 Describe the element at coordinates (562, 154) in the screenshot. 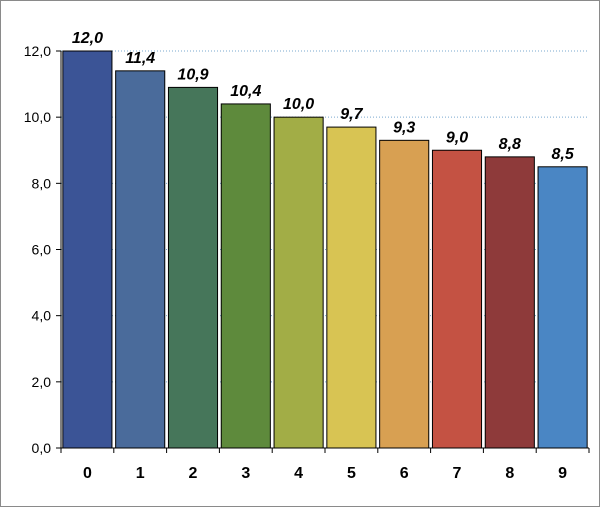

I see `data-label: 8,5` at that location.